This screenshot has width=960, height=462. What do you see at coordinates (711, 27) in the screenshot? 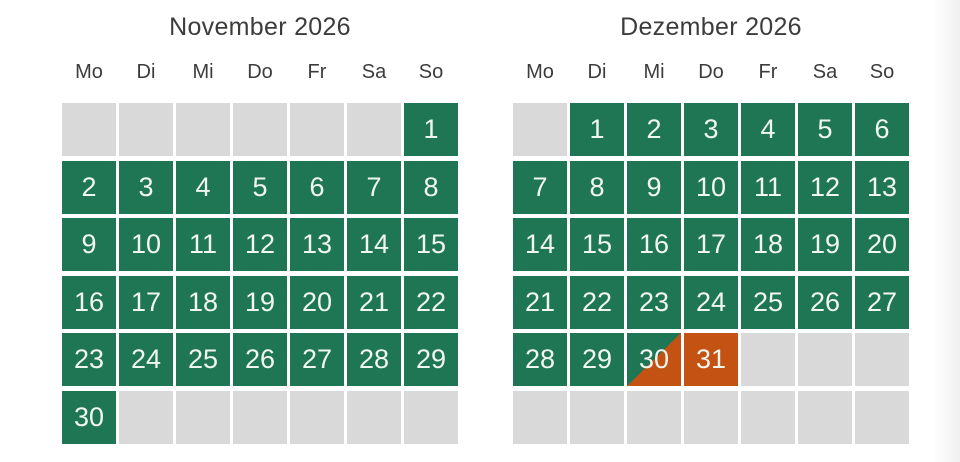
I see `month-title: Dezember 2026` at bounding box center [711, 27].